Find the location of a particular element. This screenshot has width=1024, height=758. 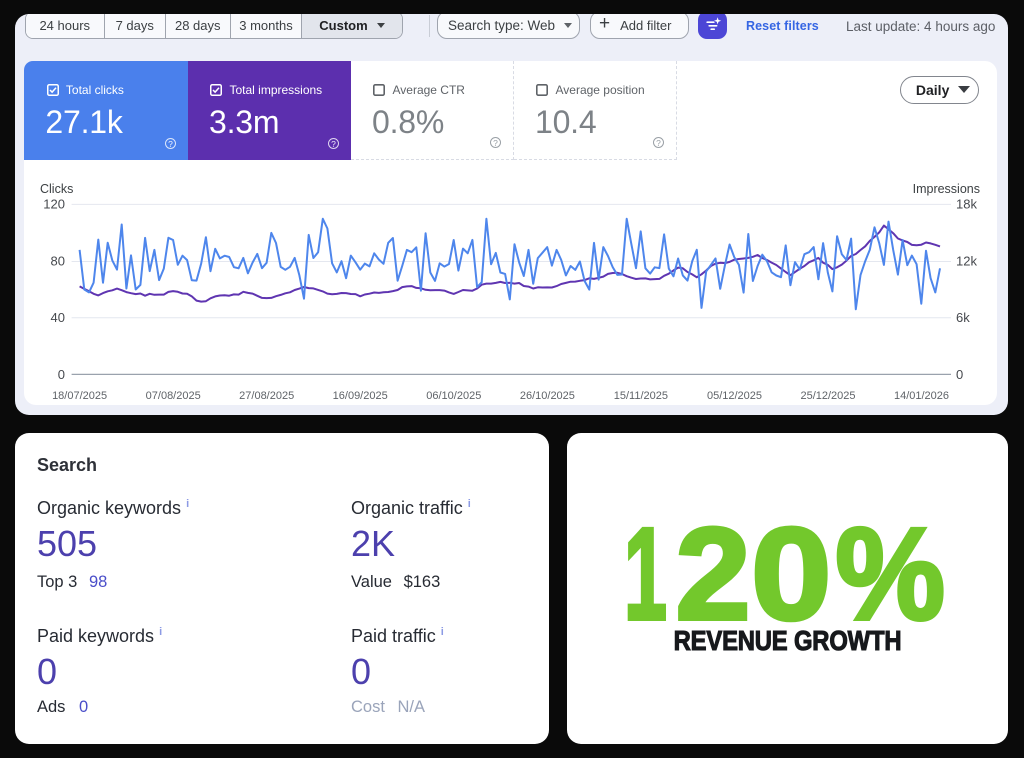

svg-text: 27/08/2025 is located at coordinates (267, 396).